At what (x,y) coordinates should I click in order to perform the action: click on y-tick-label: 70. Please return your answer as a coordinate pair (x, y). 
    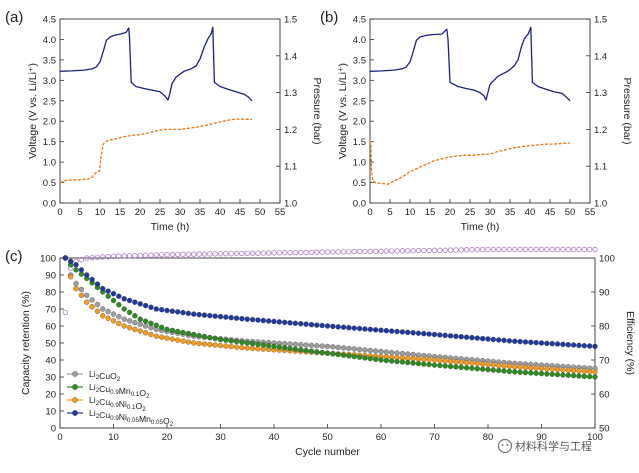
    Looking at the image, I should click on (50, 310).